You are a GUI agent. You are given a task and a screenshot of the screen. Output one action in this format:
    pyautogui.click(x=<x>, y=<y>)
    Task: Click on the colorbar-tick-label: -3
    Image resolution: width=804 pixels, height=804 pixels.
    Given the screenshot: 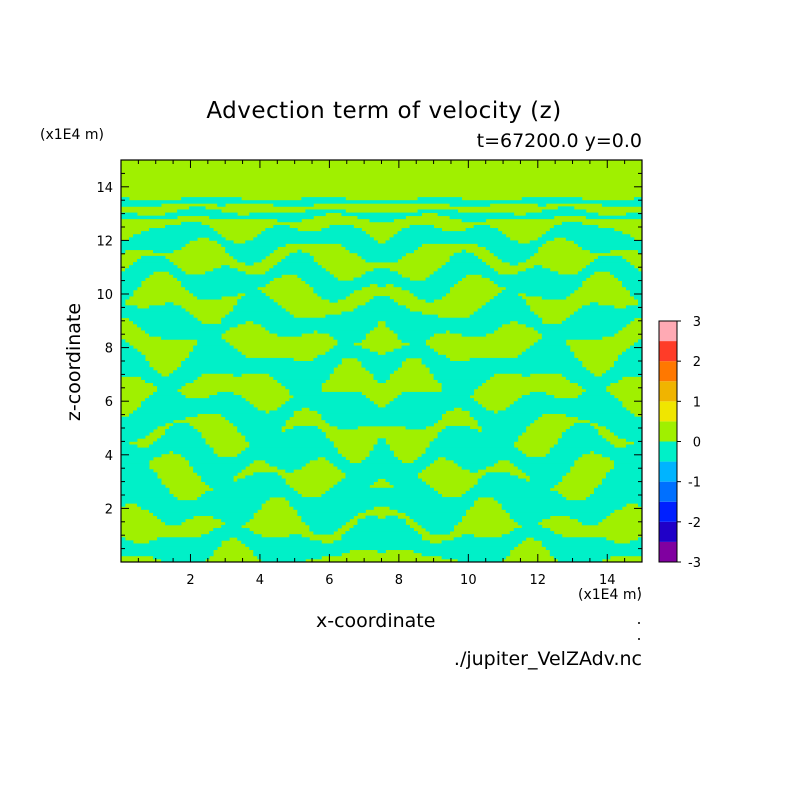 What is the action you would take?
    pyautogui.click(x=694, y=563)
    